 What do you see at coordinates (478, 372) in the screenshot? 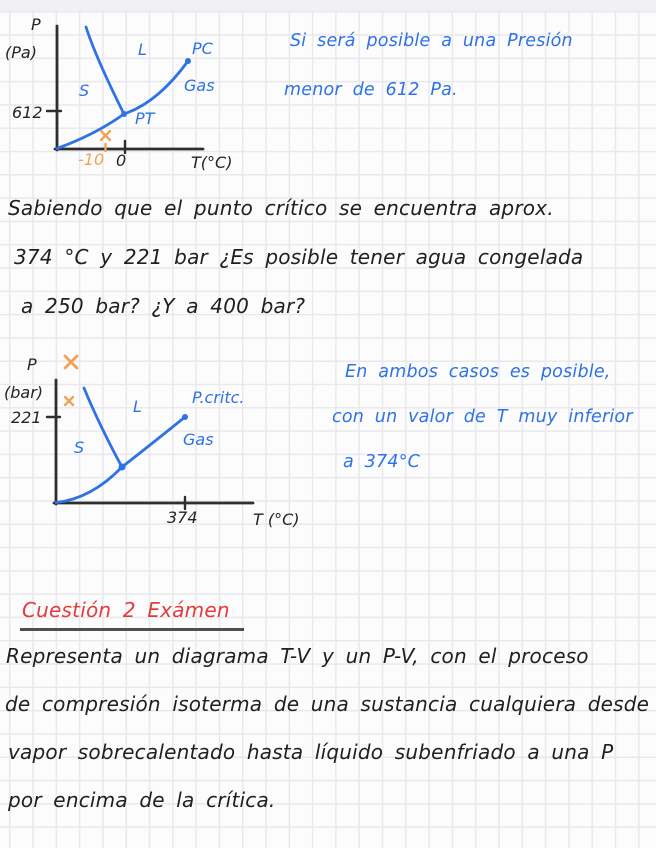
I see `annotation-line: En ambos casos es posible,` at bounding box center [478, 372].